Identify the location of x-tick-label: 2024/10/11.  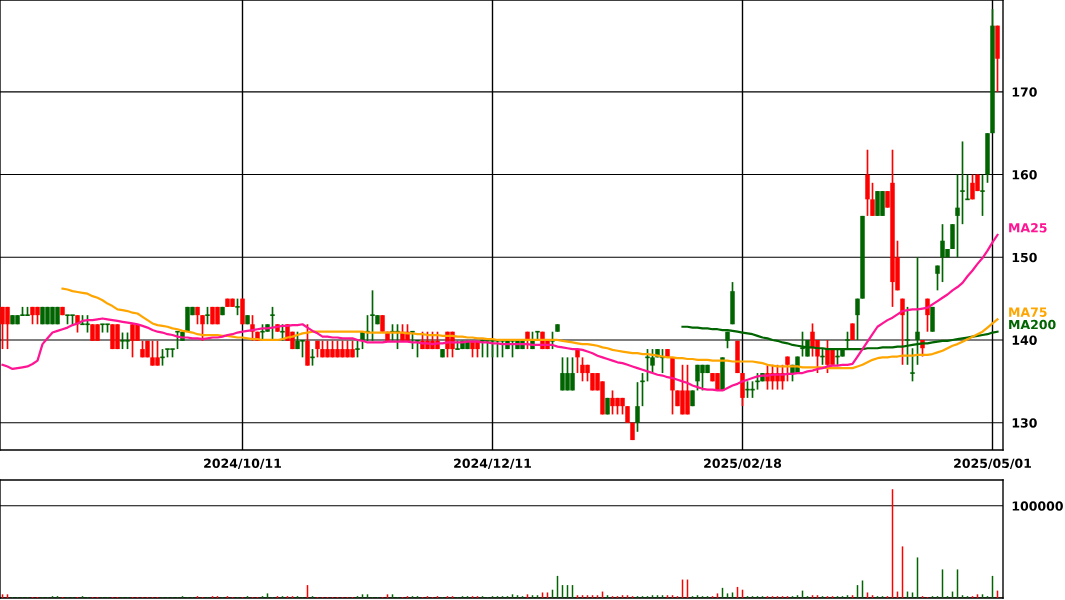
(242, 463).